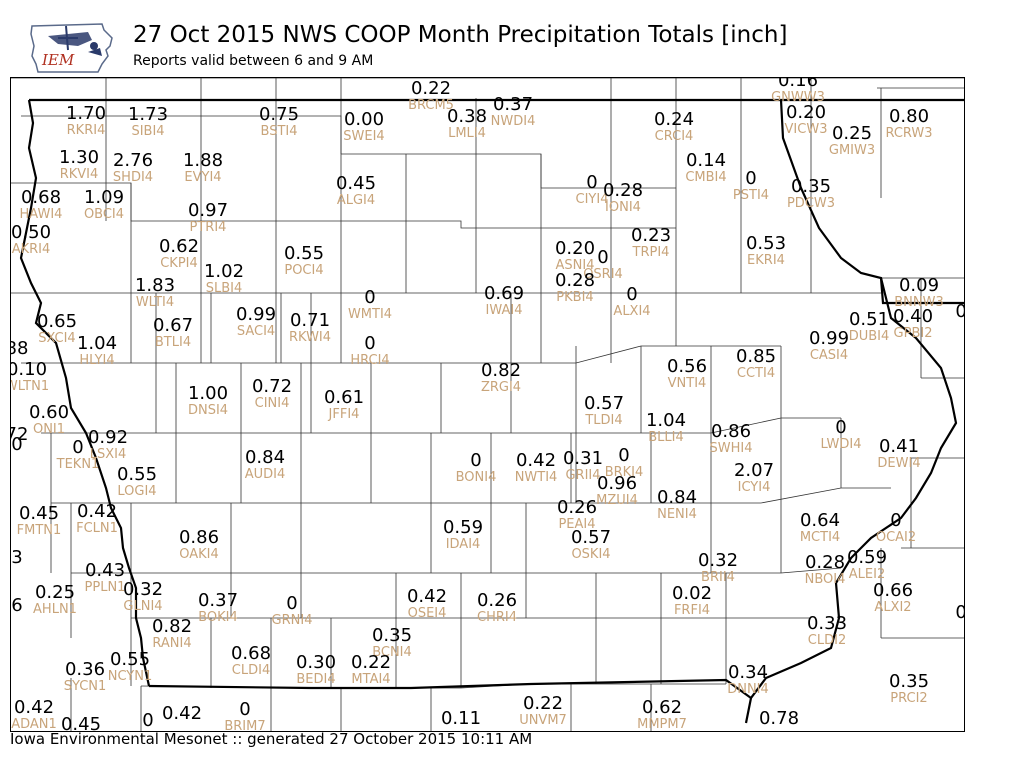  I want to click on station-id: PSTI4, so click(751, 195).